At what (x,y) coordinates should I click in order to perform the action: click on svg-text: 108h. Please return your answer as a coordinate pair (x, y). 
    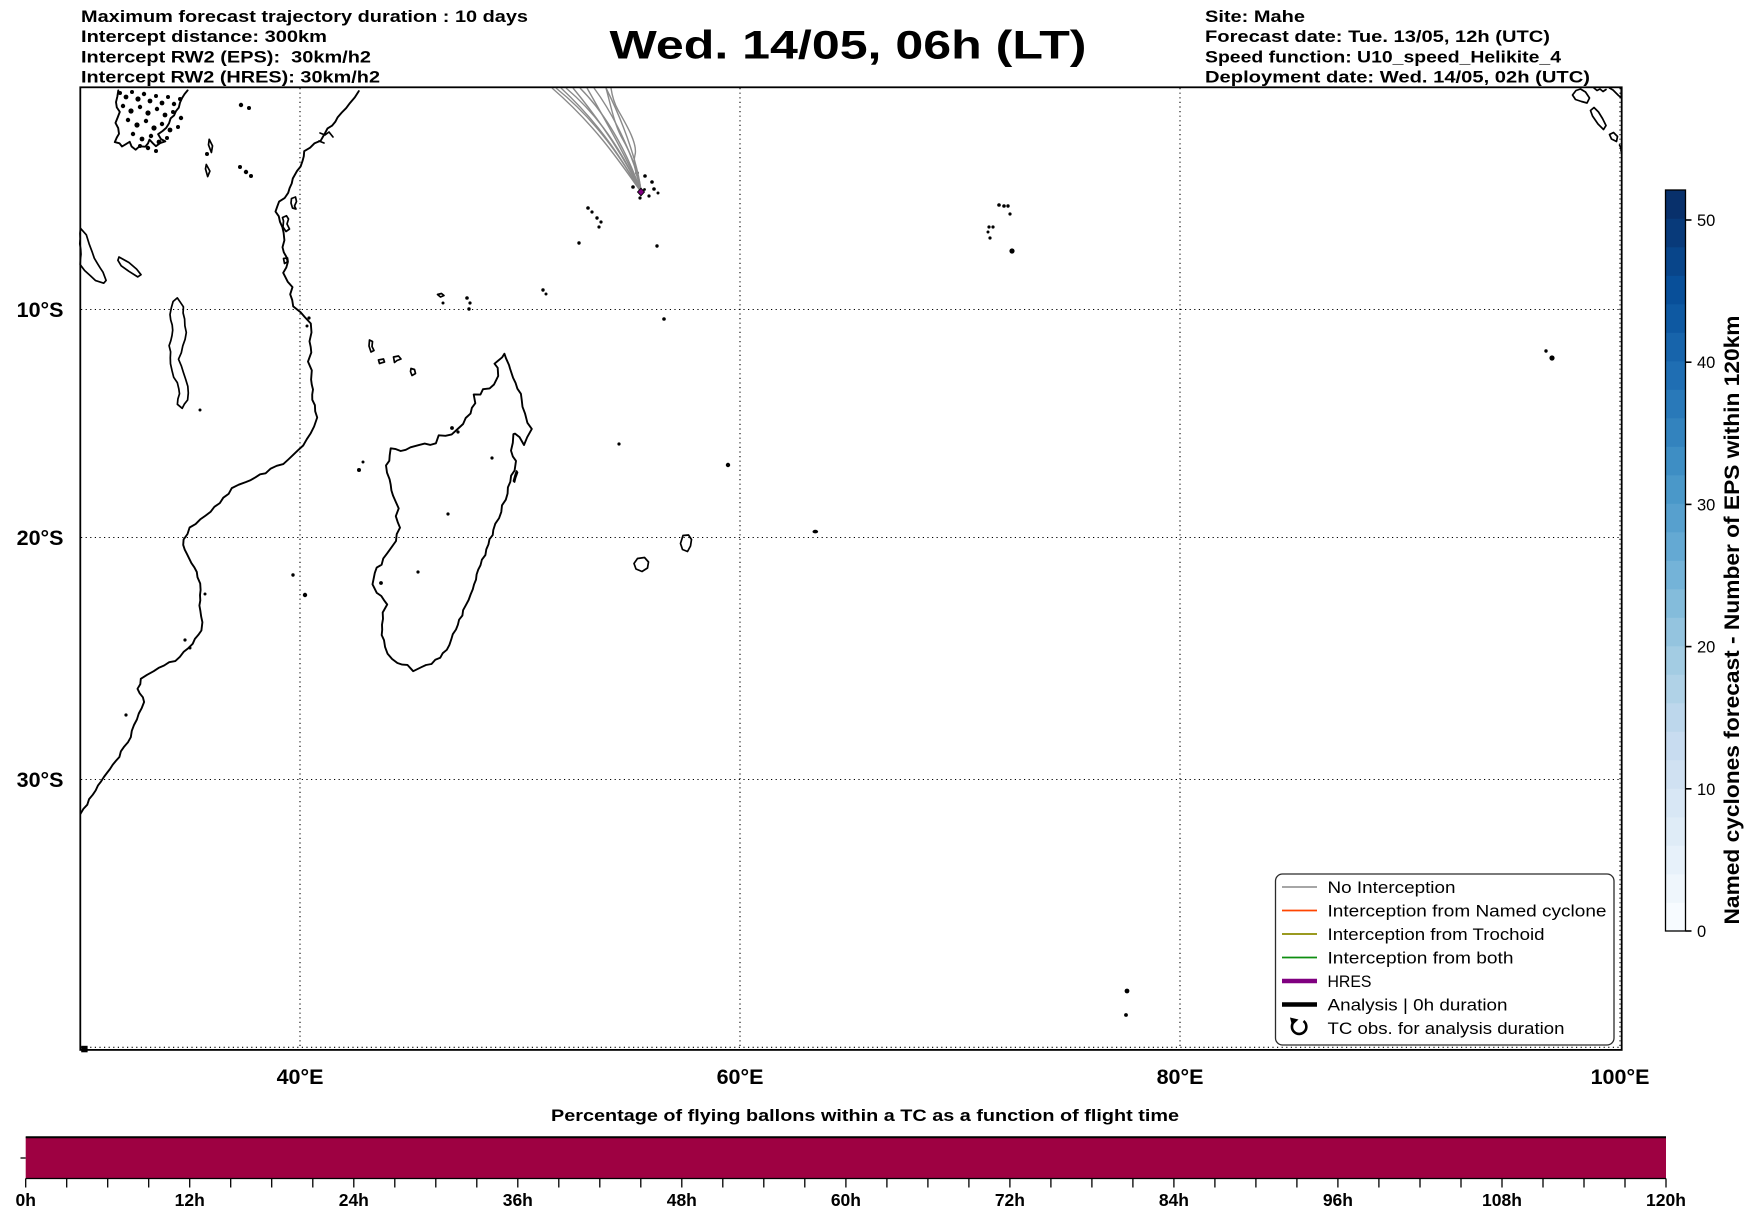
    Looking at the image, I should click on (1502, 1200).